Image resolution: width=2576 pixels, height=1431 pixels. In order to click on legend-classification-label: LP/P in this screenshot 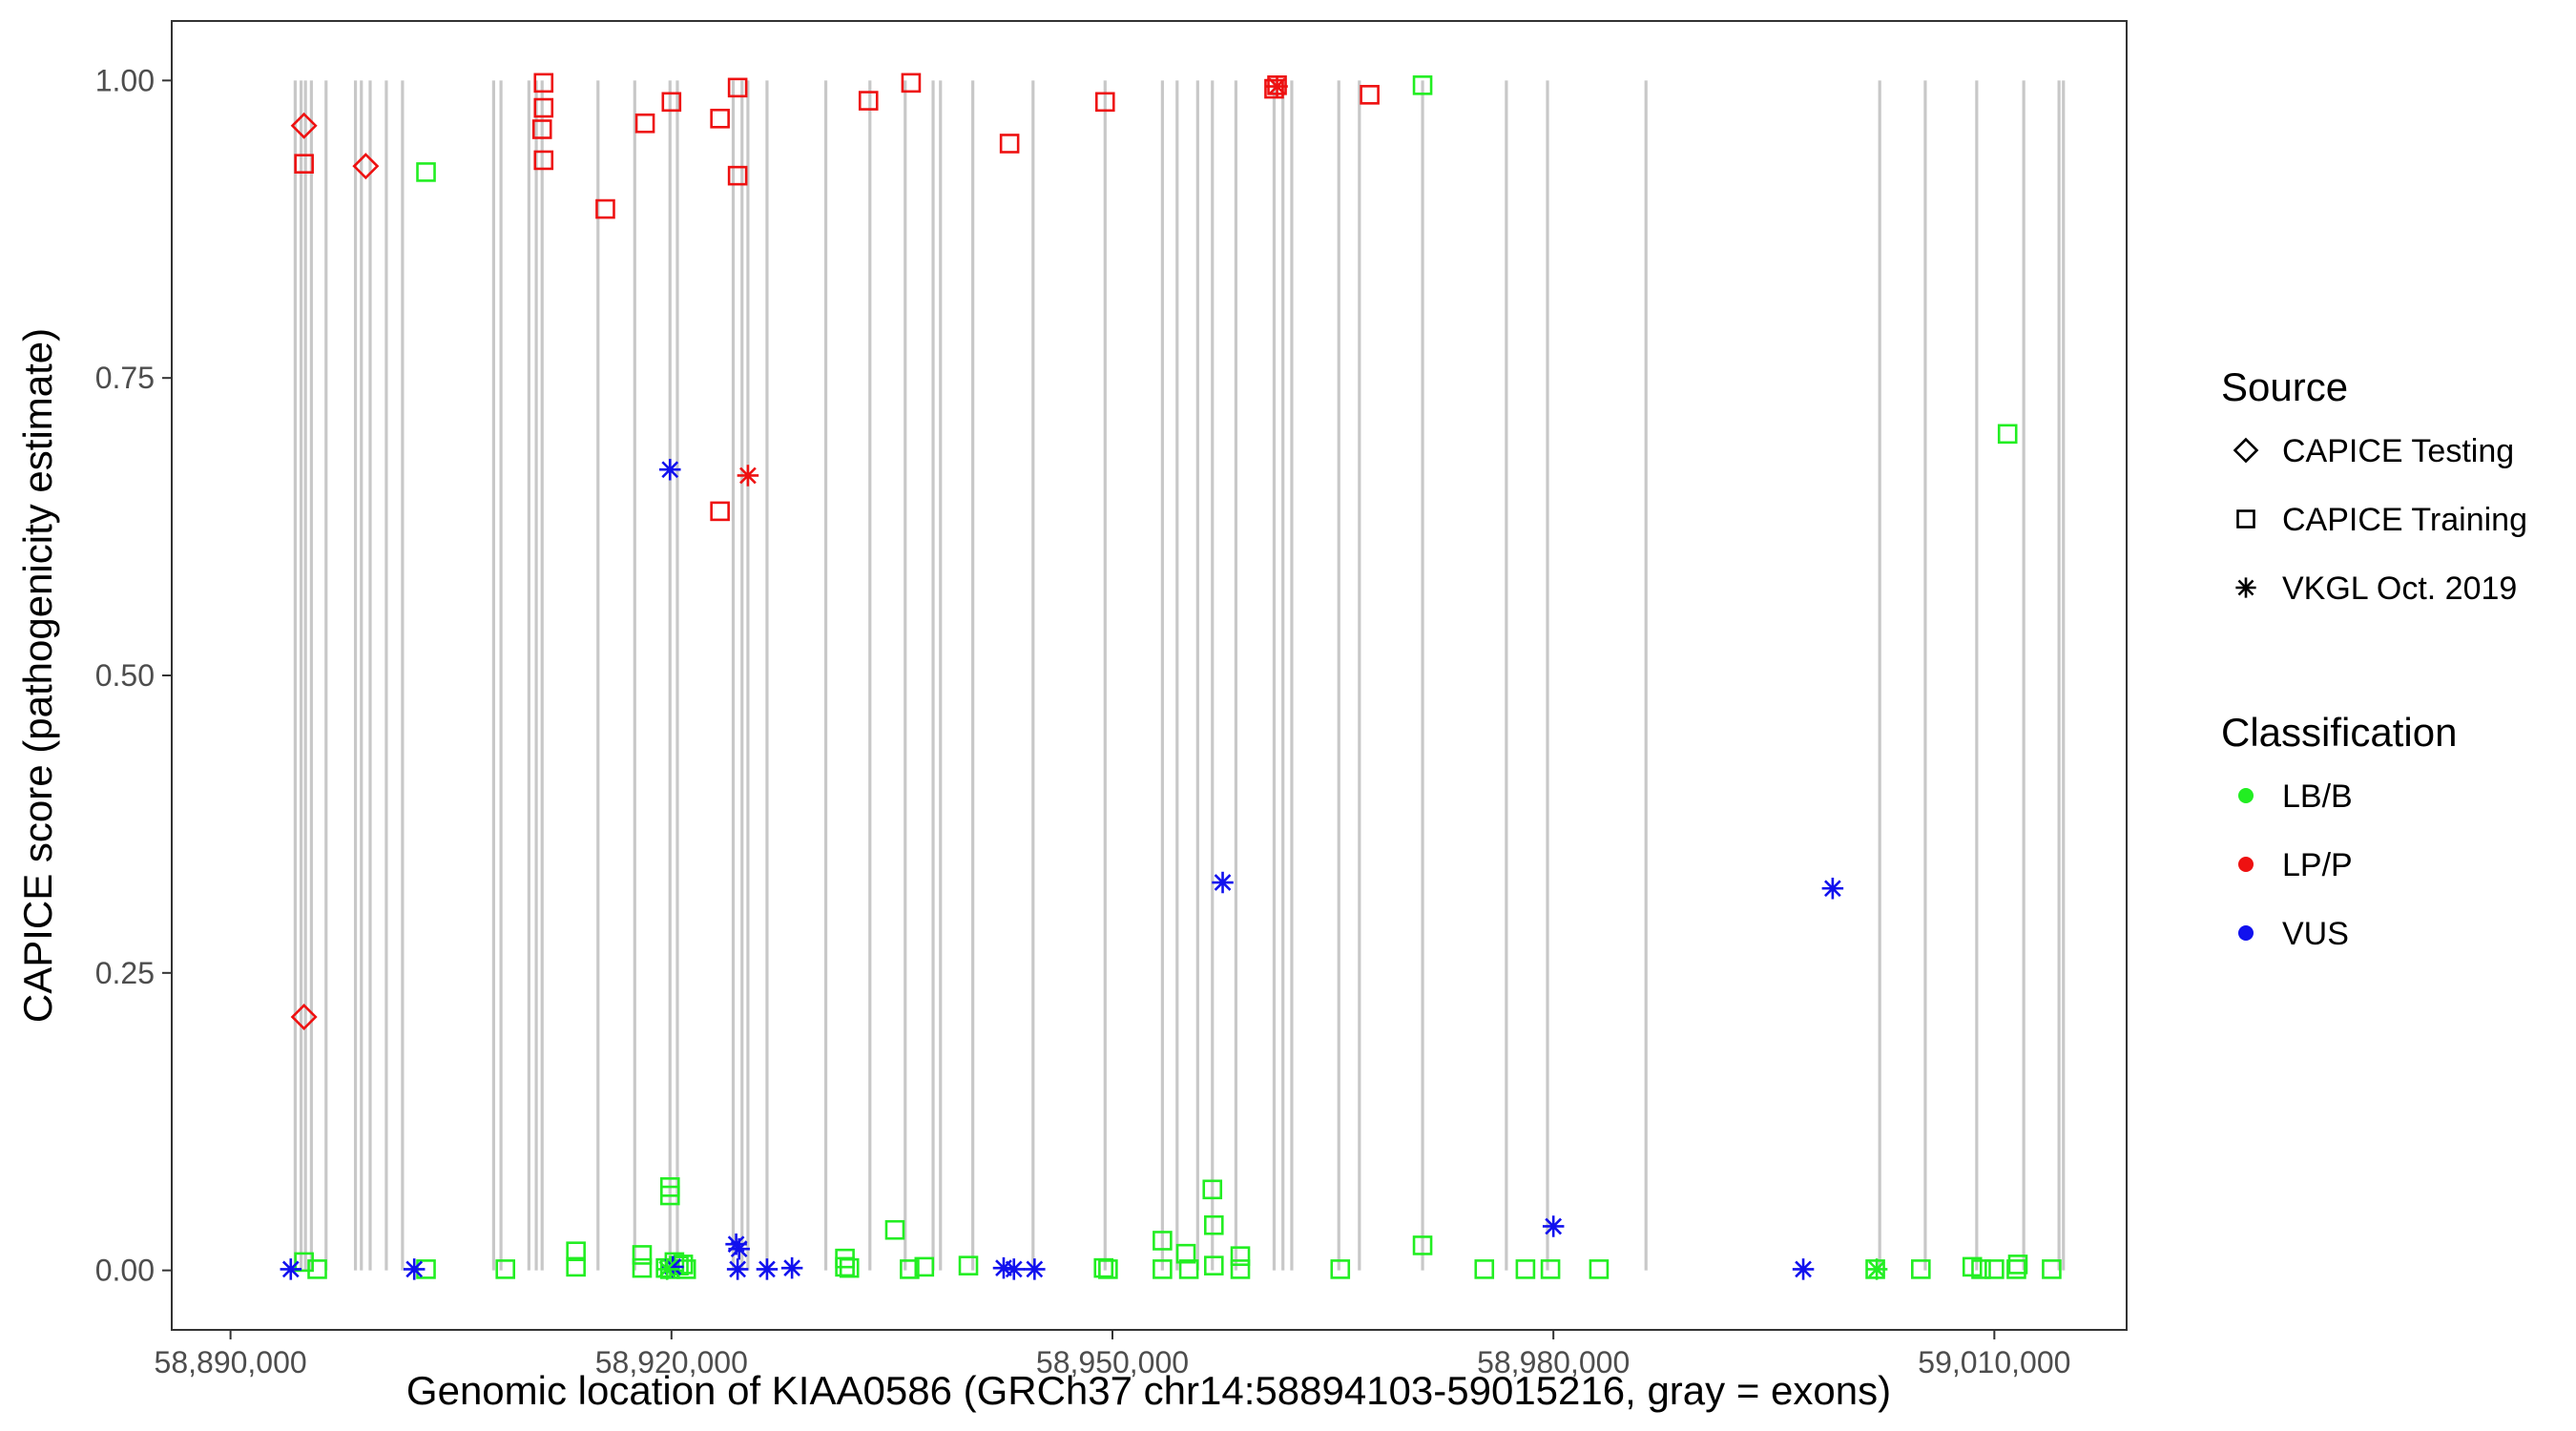, I will do `click(2317, 865)`.